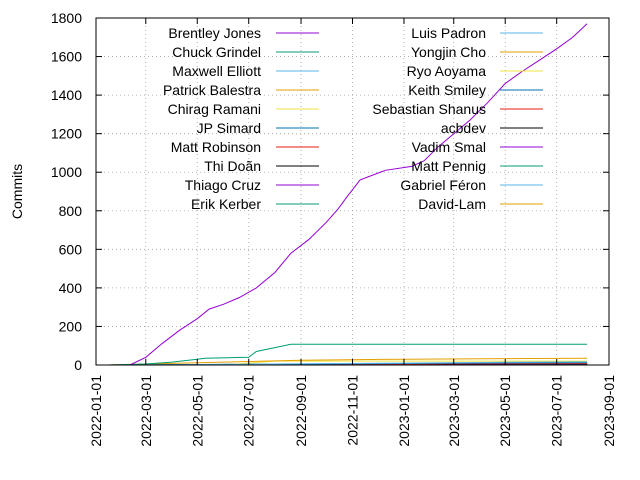  I want to click on x-tick-label: 2023-05-01, so click(505, 411).